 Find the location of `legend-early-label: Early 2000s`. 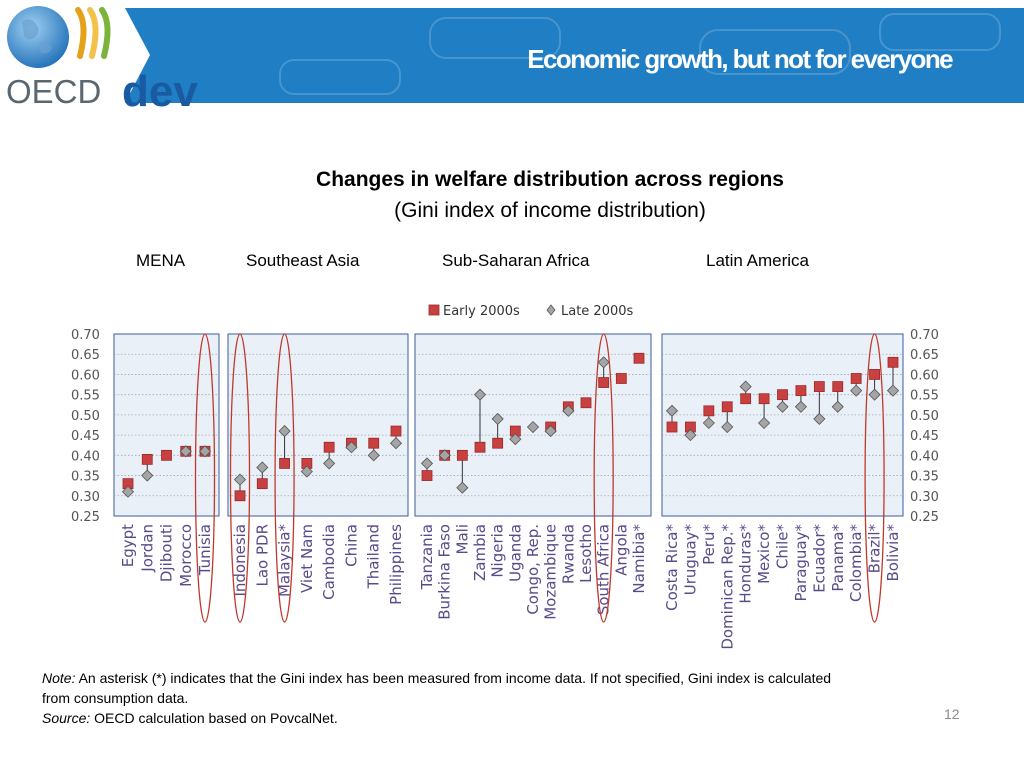

legend-early-label: Early 2000s is located at coordinates (481, 311).